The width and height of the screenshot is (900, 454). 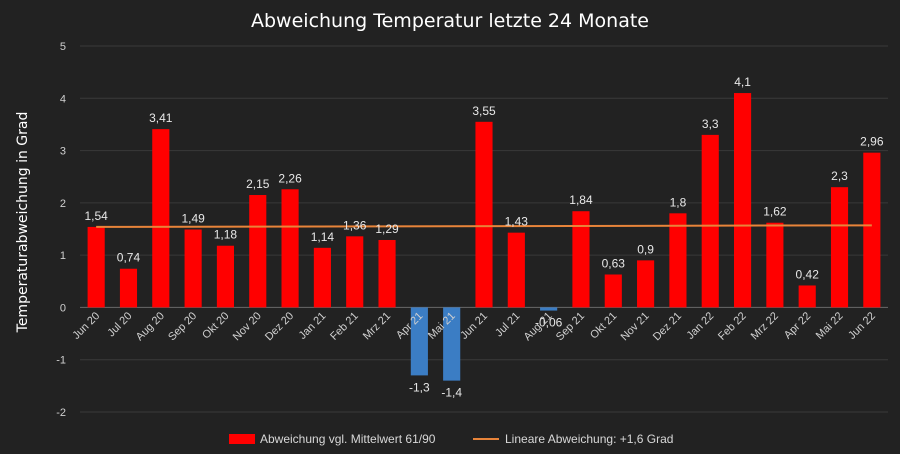 I want to click on data-label: 1,36, so click(x=355, y=225).